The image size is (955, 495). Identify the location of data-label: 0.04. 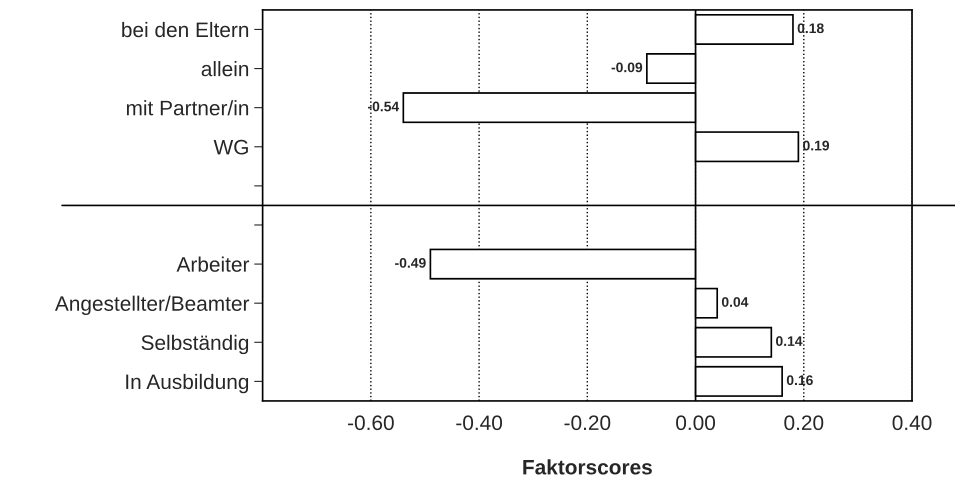
(735, 302).